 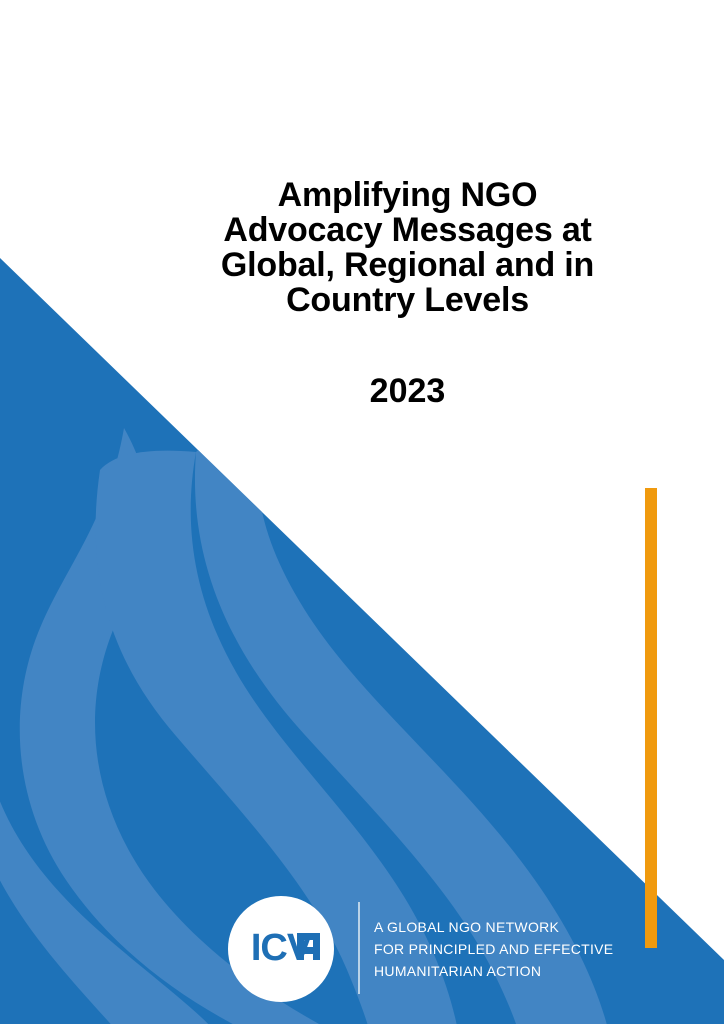 I want to click on page-title-line-4: Country Levels, so click(x=407, y=300).